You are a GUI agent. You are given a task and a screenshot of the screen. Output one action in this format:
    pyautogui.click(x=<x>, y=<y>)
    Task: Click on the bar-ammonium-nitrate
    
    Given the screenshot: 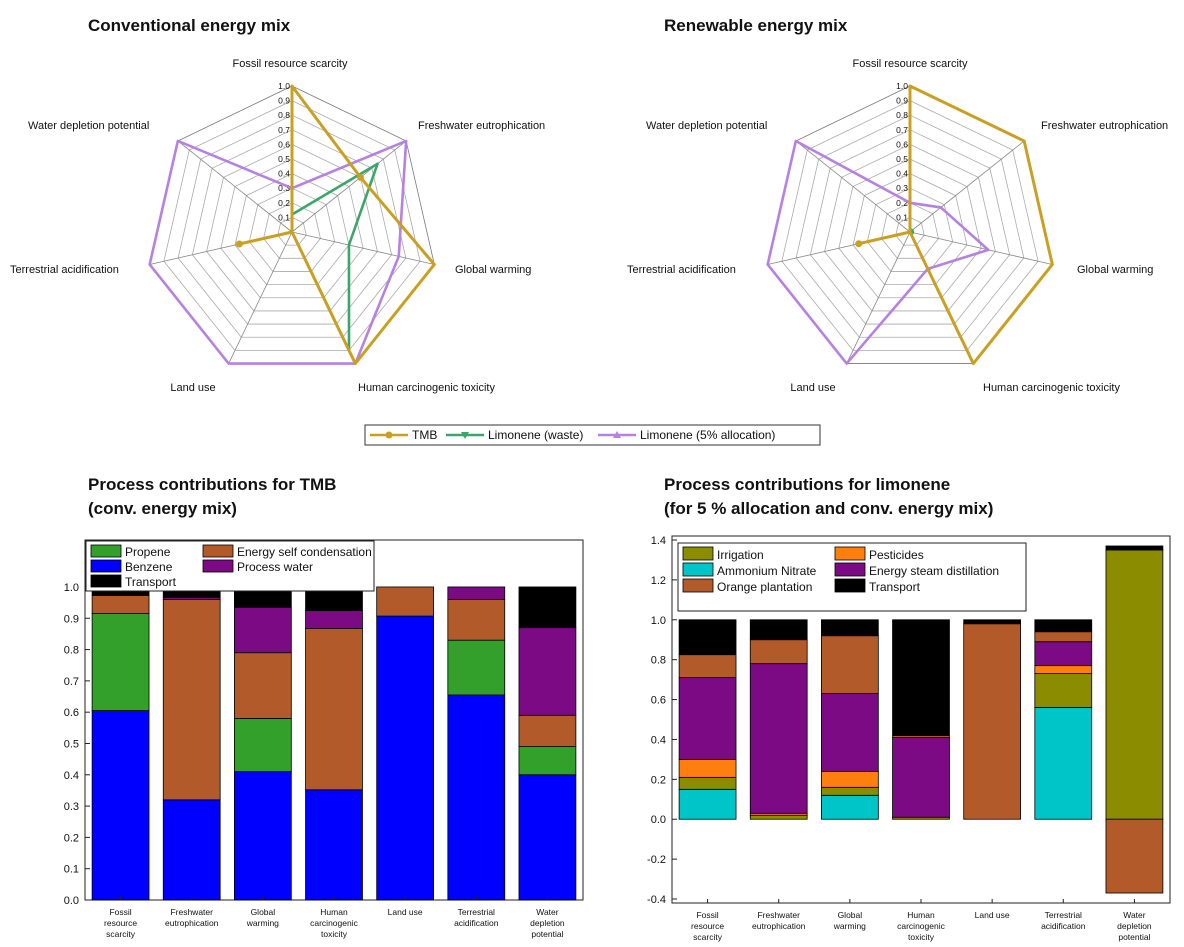 What is the action you would take?
    pyautogui.click(x=707, y=804)
    